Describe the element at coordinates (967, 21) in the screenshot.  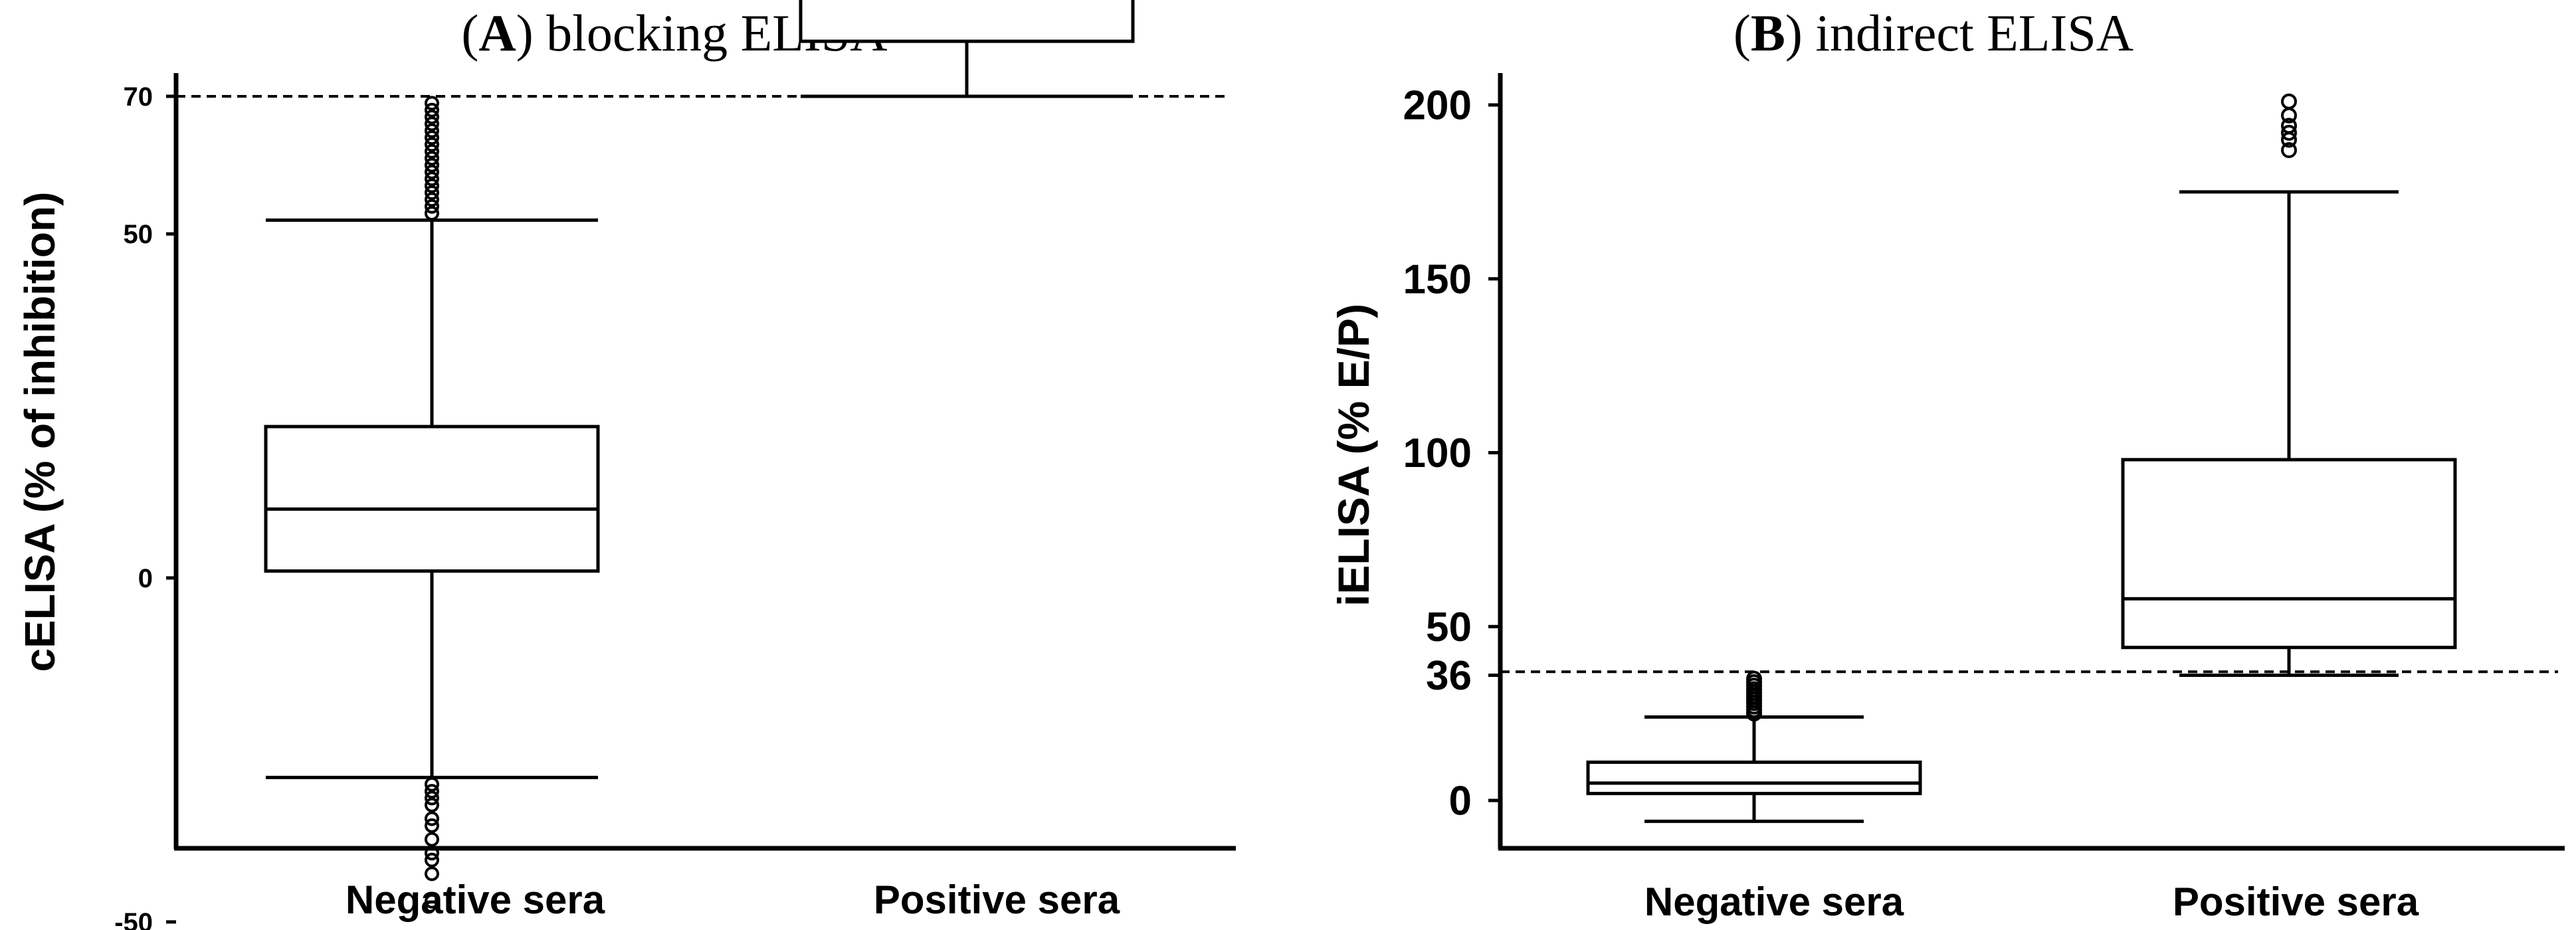
I see `panel-a-positive-sera-iqr-box` at that location.